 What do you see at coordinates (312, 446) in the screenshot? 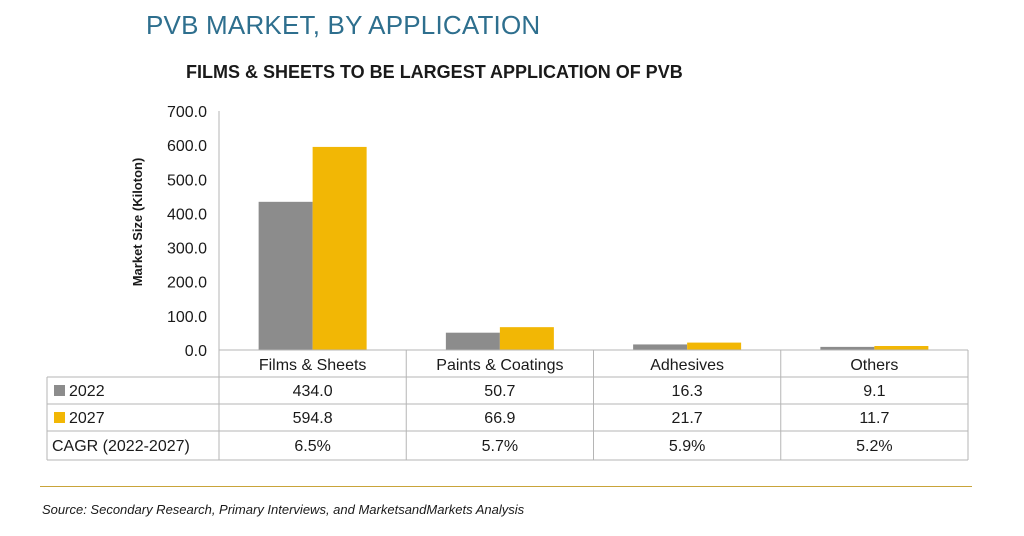
I see `cagr-value: 6.5%` at bounding box center [312, 446].